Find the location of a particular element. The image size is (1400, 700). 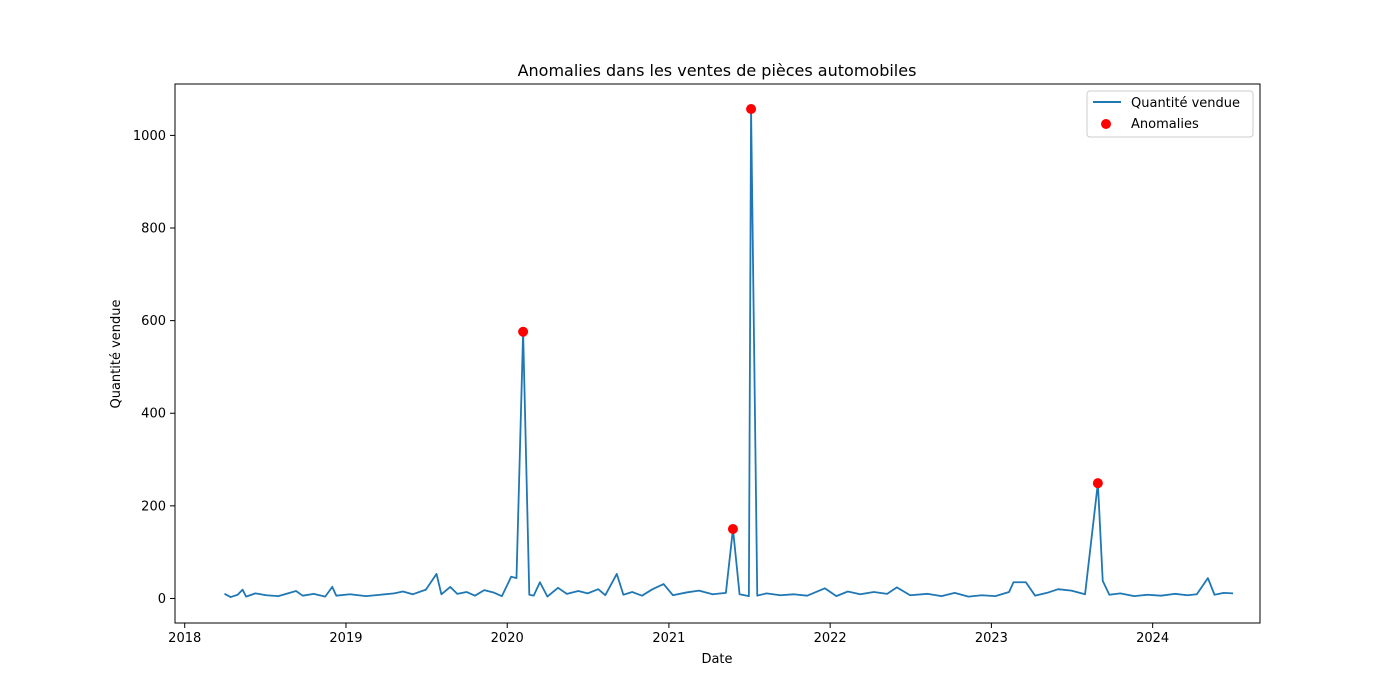

x-tick-label-2022: 2022 is located at coordinates (830, 638).